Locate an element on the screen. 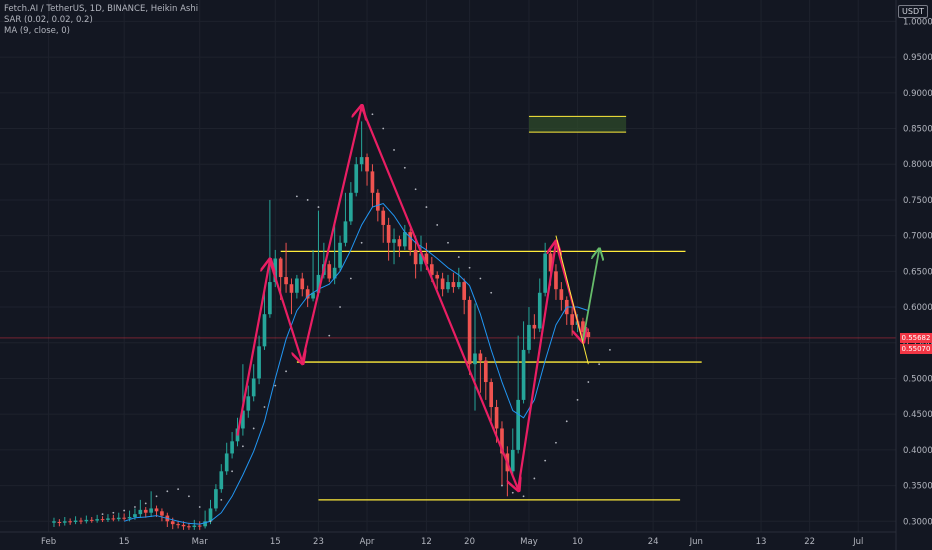 The height and width of the screenshot is (550, 932). x-tick-label: 13 is located at coordinates (761, 542).